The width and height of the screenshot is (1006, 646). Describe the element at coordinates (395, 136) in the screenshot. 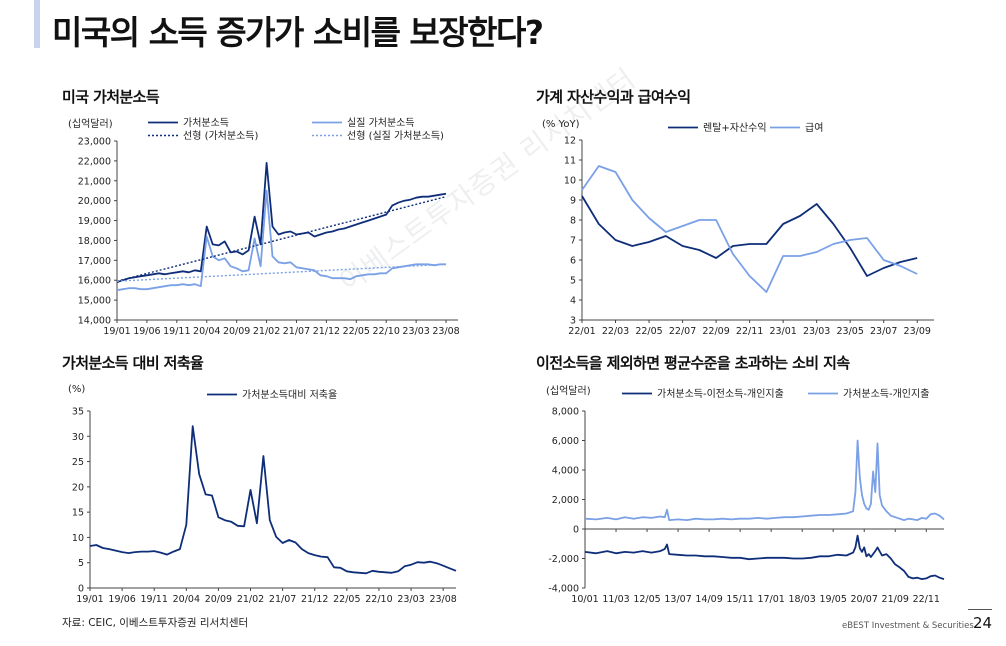

I see `c1-legend-label-3: 선형 (실질 가처분소득)` at that location.